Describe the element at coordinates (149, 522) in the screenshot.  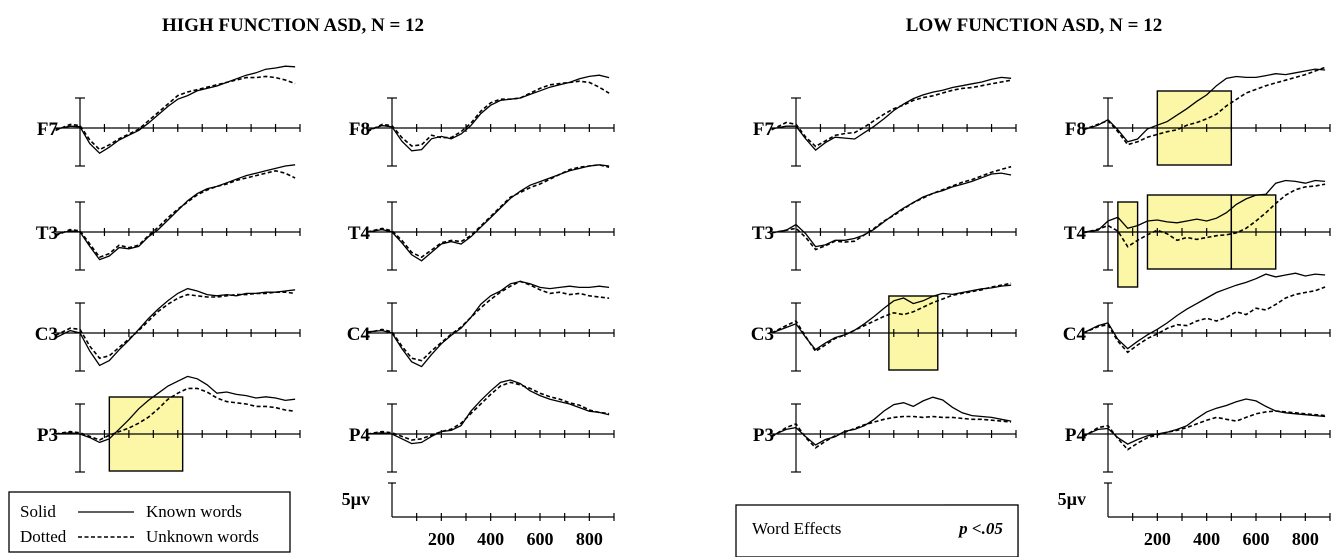
I see `legend-box` at that location.